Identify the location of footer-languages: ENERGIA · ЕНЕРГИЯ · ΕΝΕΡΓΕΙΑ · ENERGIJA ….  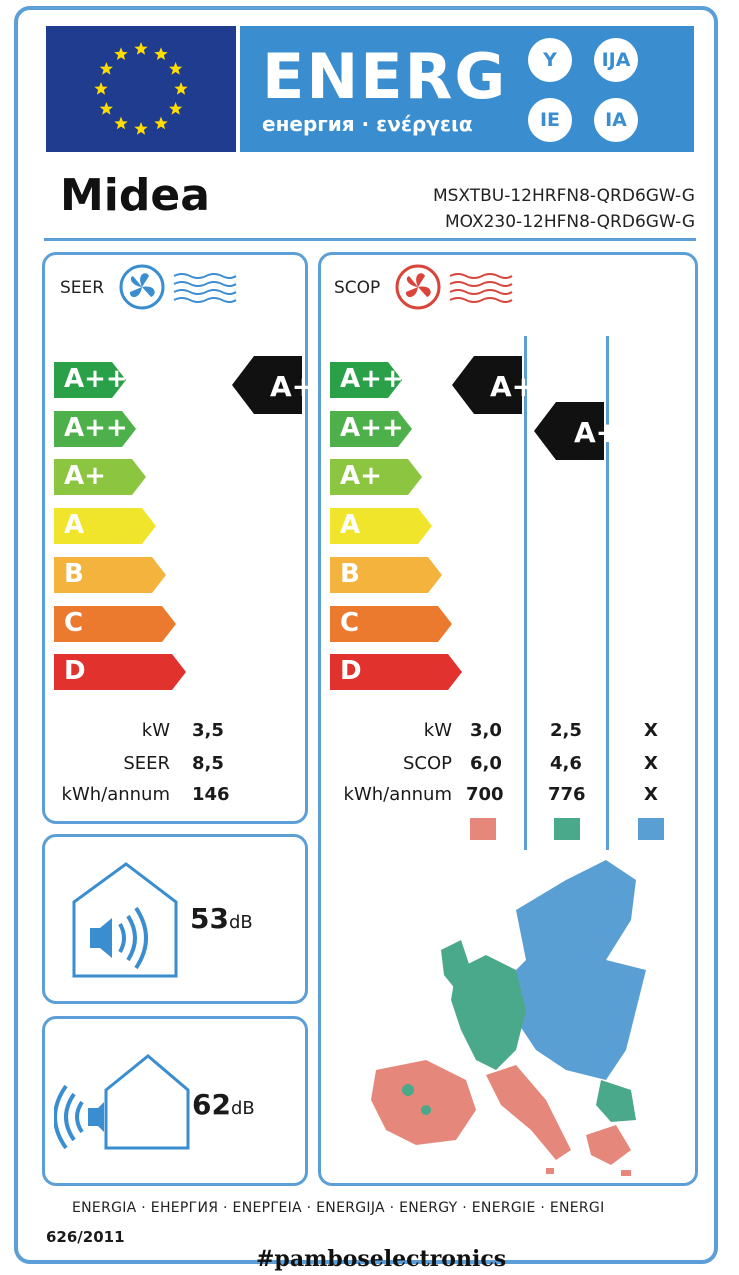
(338, 1208).